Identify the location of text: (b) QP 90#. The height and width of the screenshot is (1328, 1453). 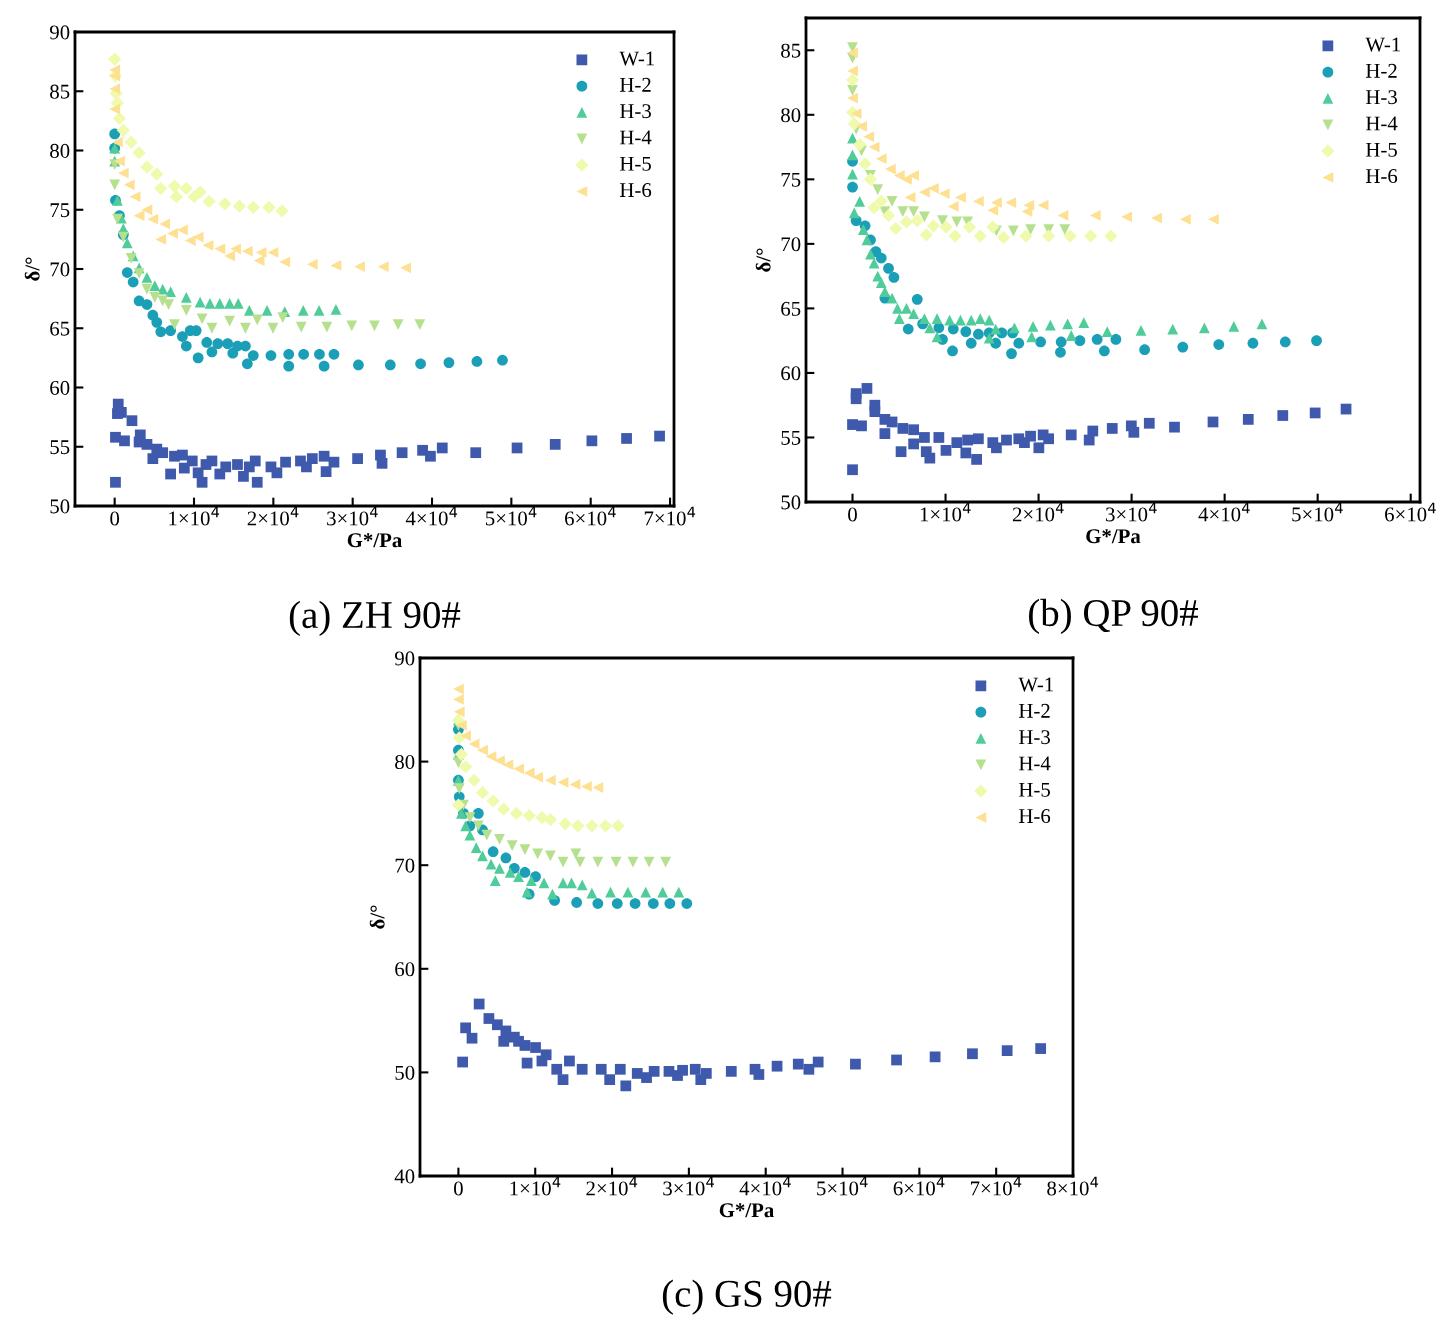
(1113, 616).